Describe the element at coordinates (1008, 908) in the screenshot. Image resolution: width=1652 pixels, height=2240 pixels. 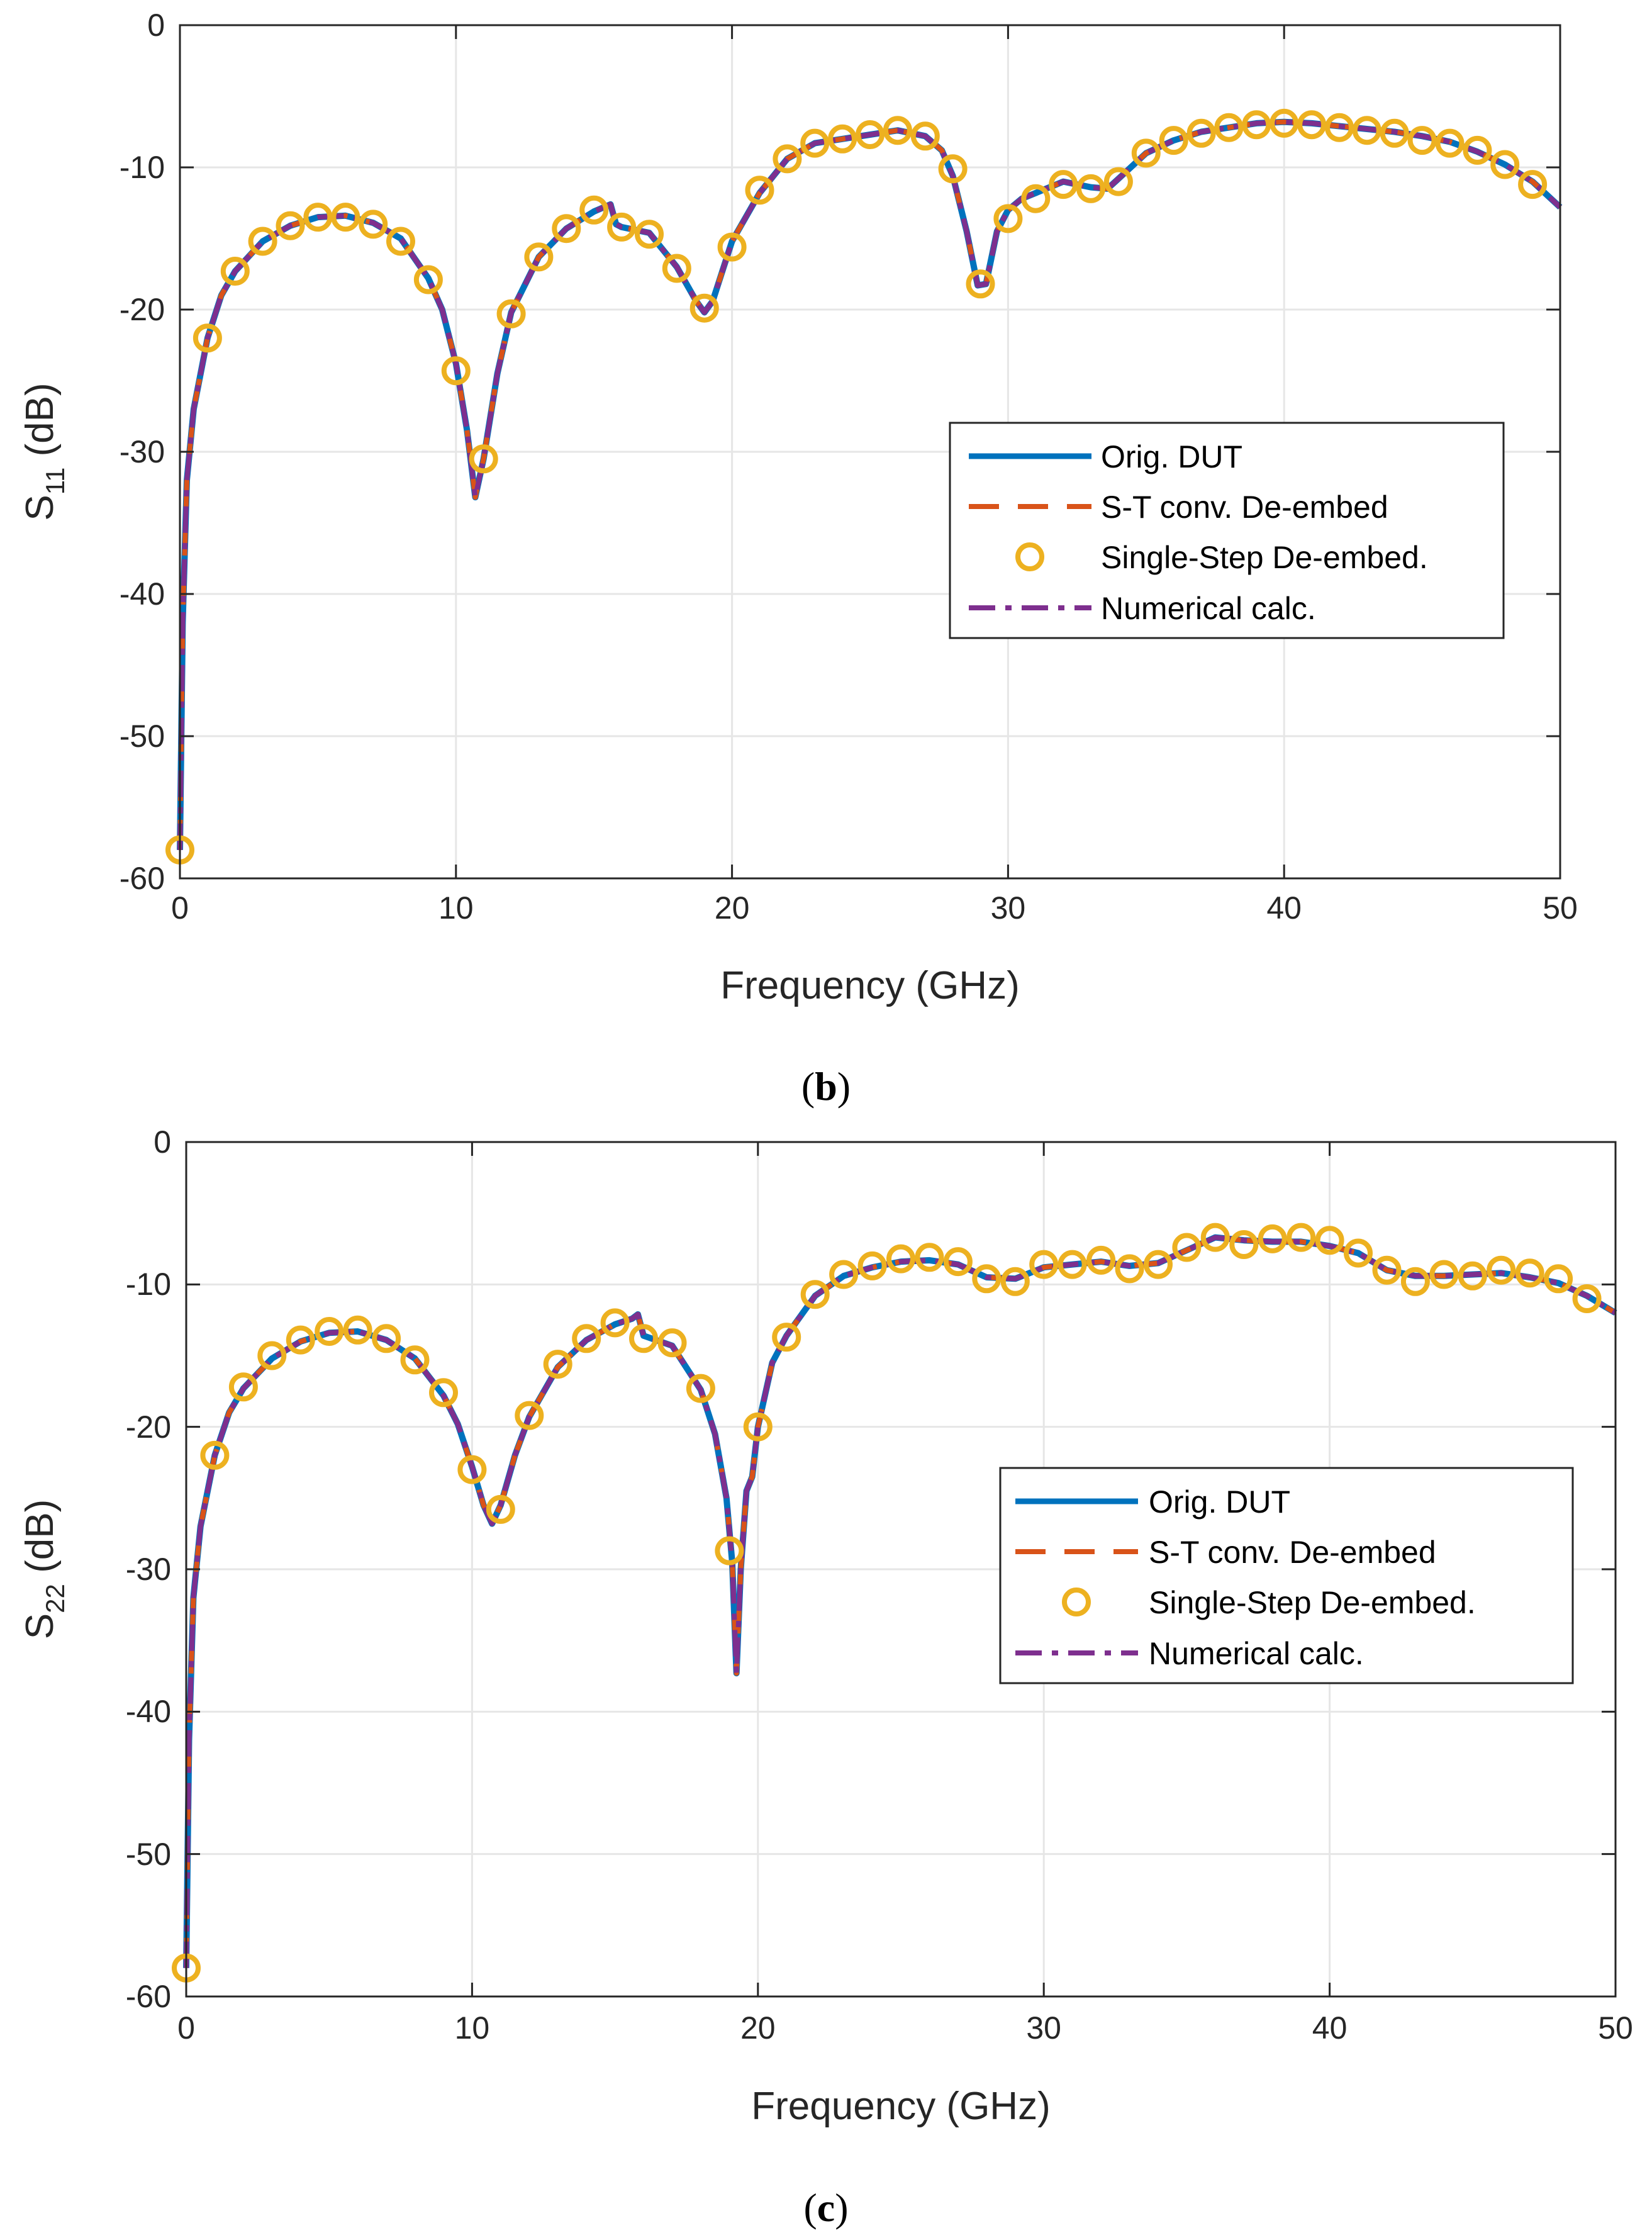
I see `x-tick-label: 30` at that location.